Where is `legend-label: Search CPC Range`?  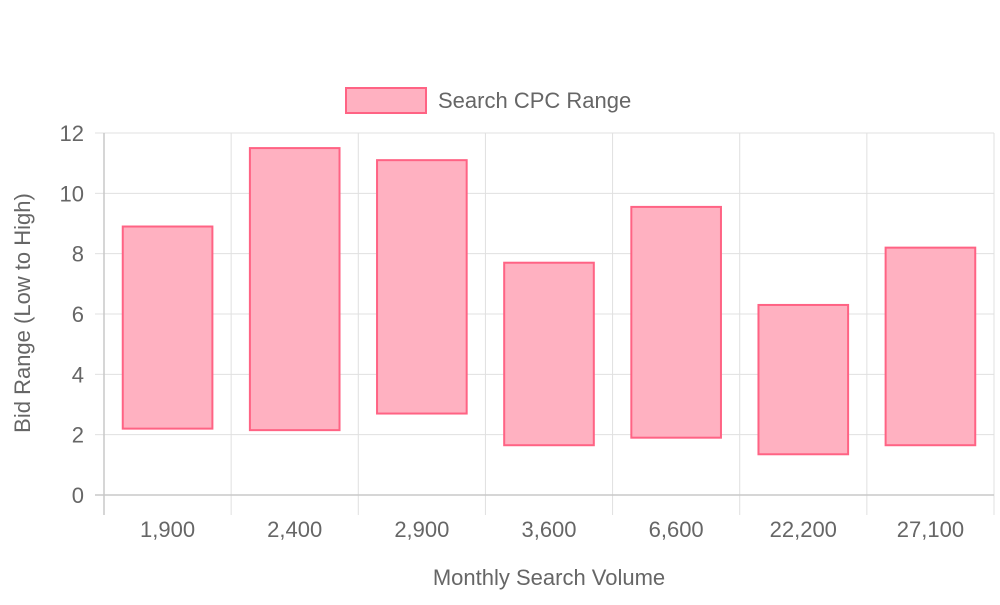 legend-label: Search CPC Range is located at coordinates (534, 100).